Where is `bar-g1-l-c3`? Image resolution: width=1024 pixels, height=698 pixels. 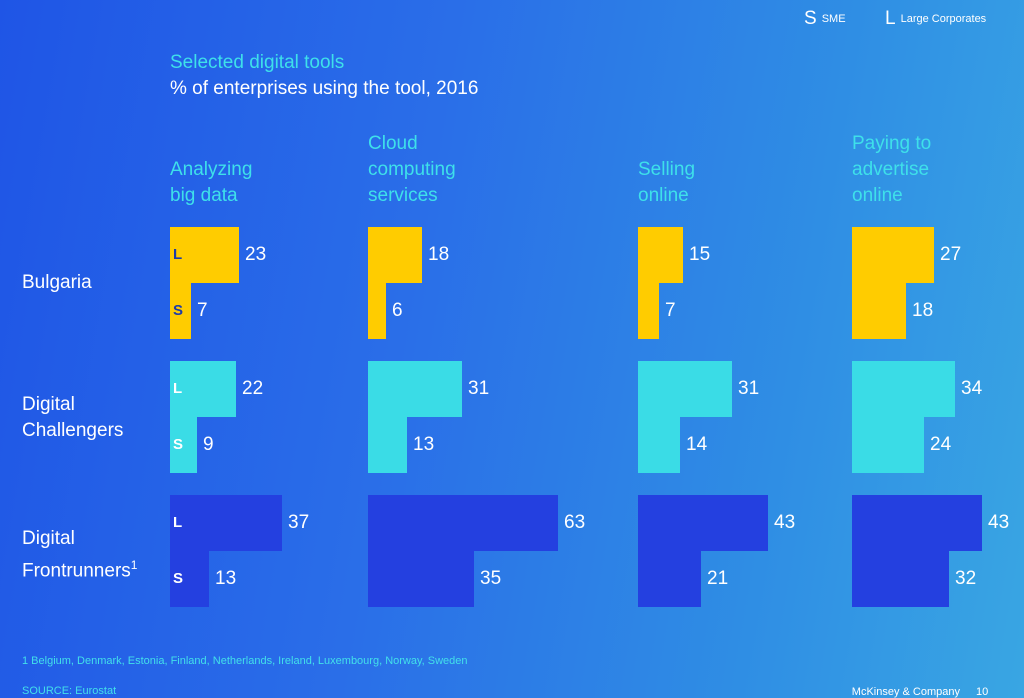 bar-g1-l-c3 is located at coordinates (903, 389).